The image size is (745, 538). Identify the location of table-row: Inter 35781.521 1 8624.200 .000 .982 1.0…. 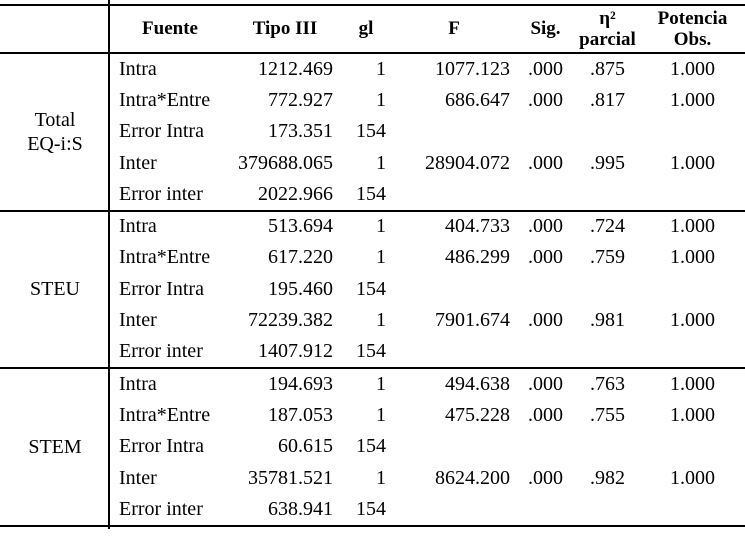
(372, 479).